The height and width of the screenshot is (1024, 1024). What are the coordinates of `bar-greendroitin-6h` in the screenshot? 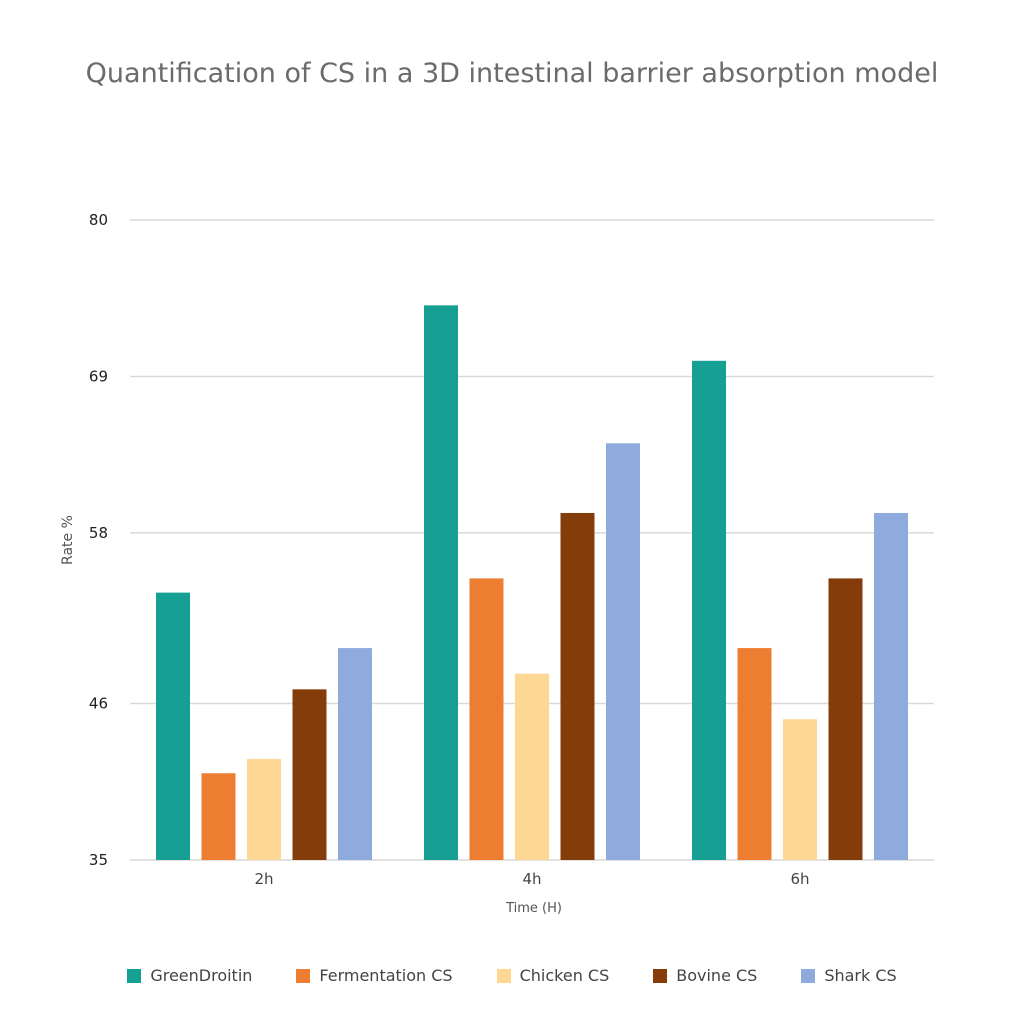 It's located at (709, 610).